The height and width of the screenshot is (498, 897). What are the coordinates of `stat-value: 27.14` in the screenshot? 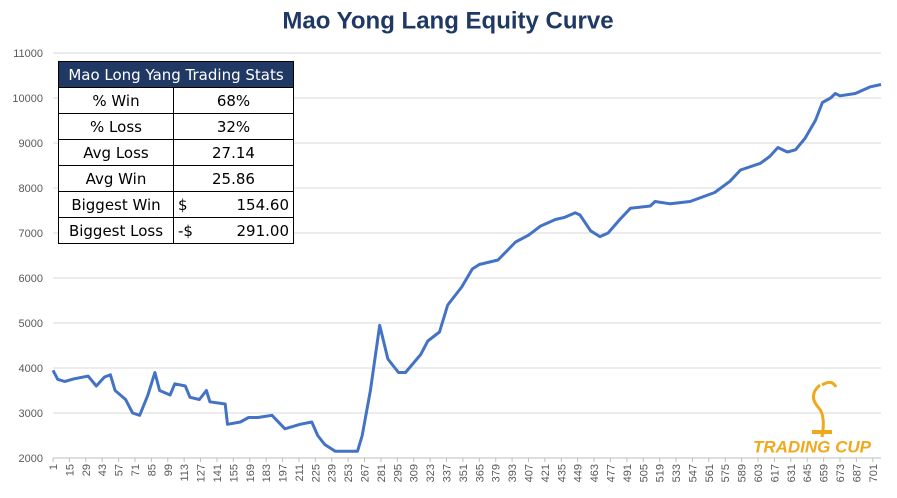 It's located at (233, 152).